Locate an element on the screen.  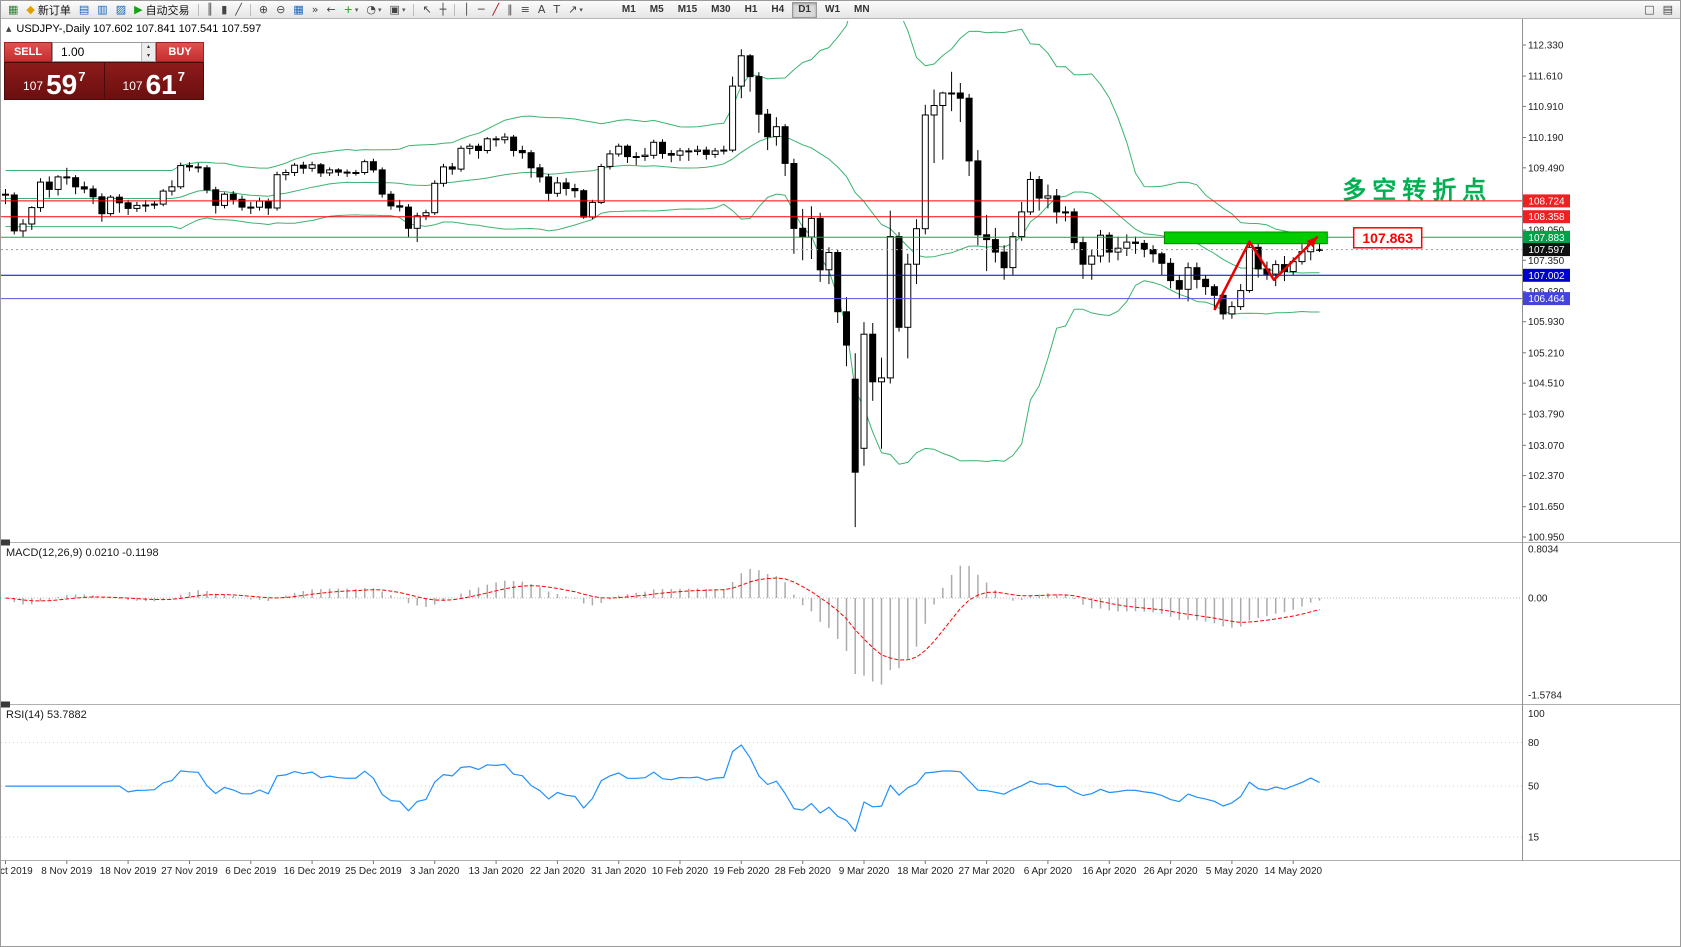
chart-shift-icon: ← is located at coordinates (330, 10).